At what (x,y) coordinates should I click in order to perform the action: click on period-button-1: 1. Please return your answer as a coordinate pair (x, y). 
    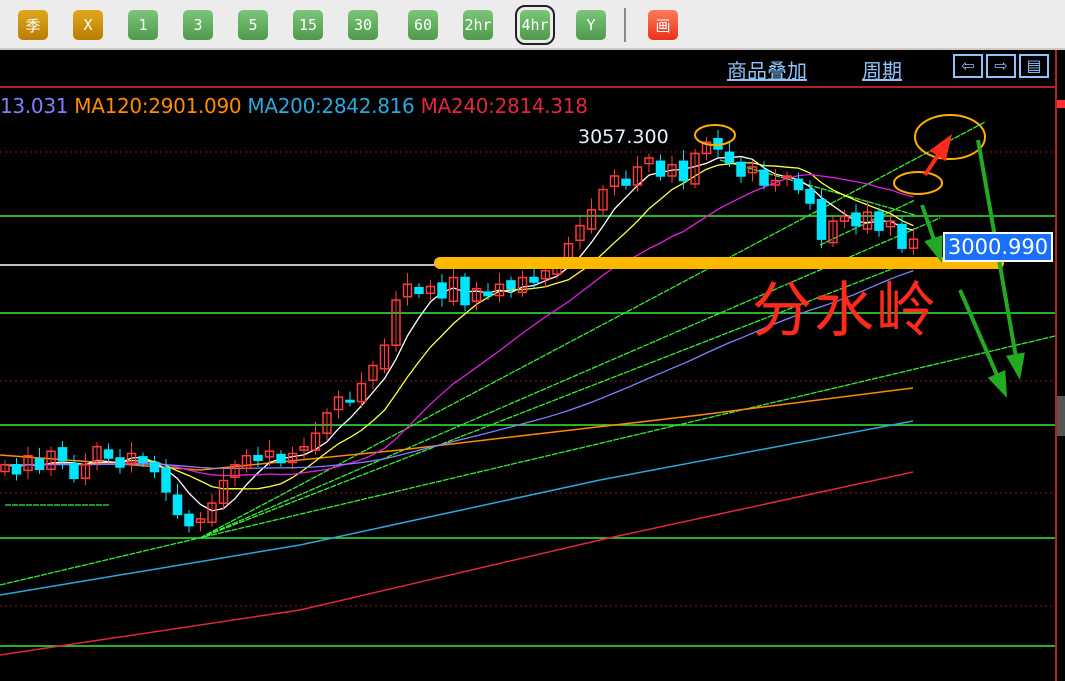
    Looking at the image, I should click on (143, 25).